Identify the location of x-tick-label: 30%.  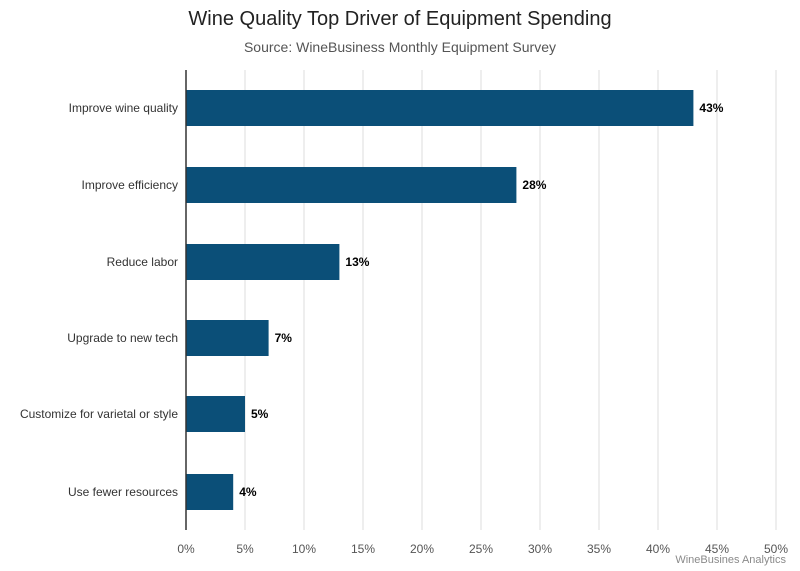
(540, 549).